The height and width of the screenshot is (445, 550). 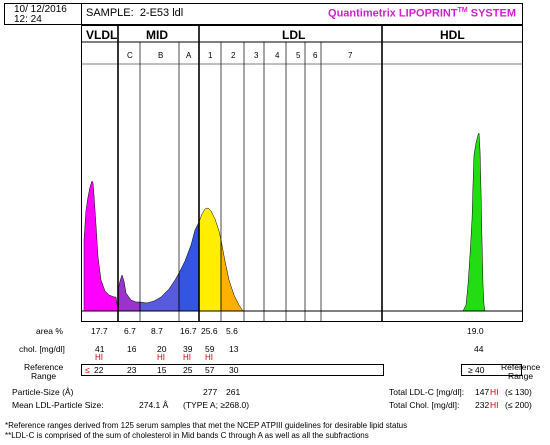 I want to click on chol-midc: 16, so click(x=132, y=349).